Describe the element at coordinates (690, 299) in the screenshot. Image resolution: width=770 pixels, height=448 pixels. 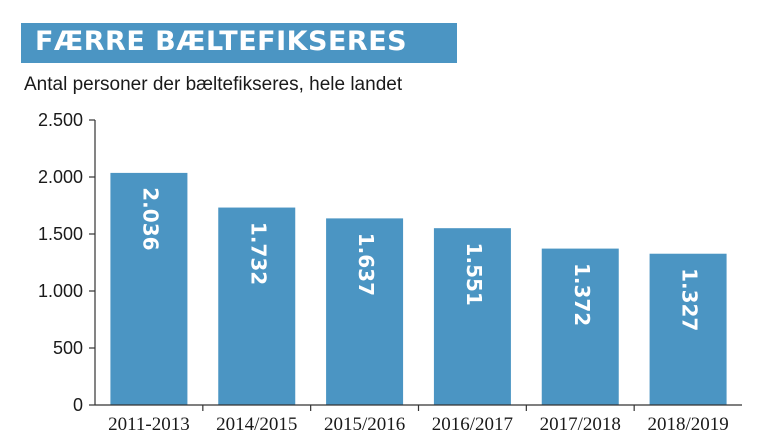
I see `data-label: 1.327` at that location.